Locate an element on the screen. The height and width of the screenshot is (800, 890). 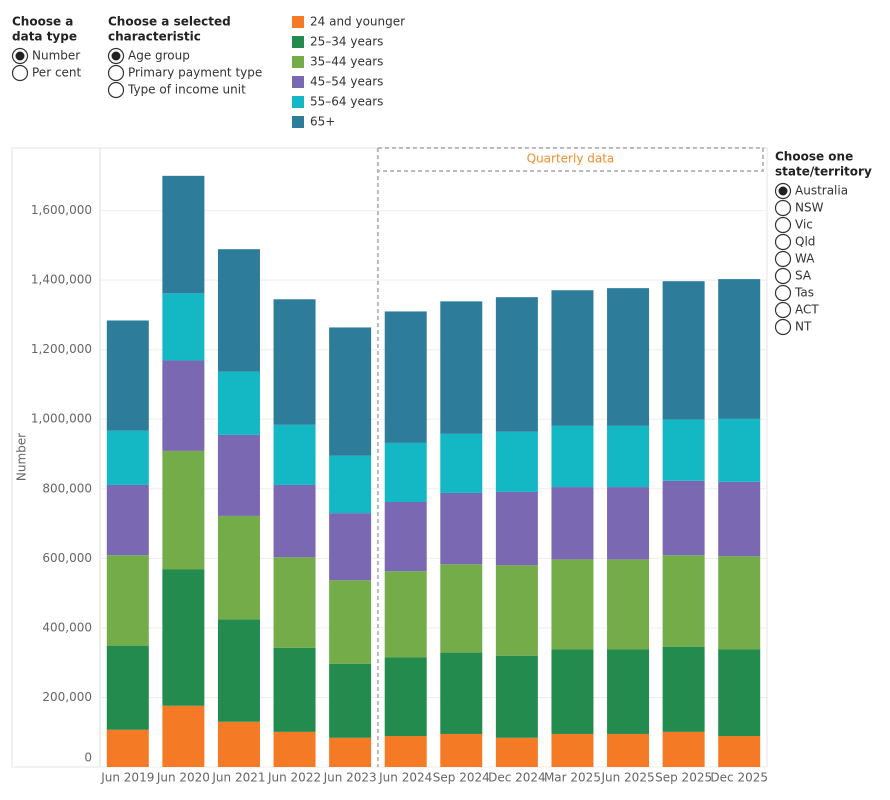
legend-label: 65+ is located at coordinates (322, 122).